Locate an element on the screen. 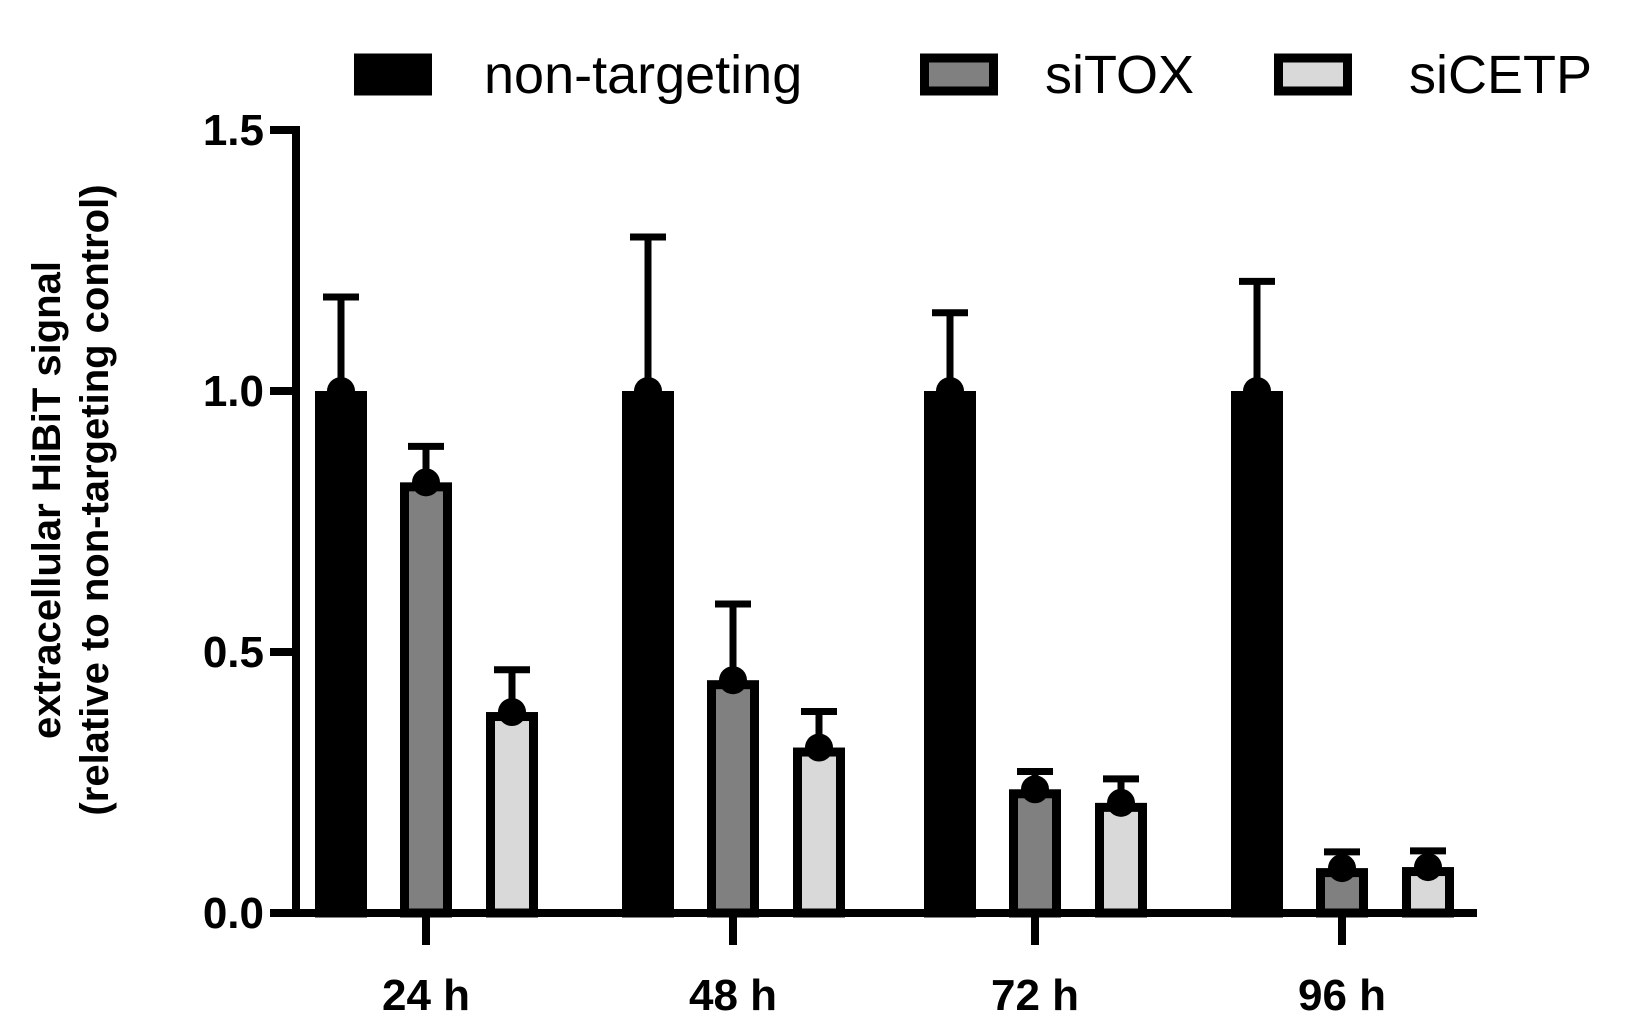  y-tick-label: 0.0 is located at coordinates (233, 913).